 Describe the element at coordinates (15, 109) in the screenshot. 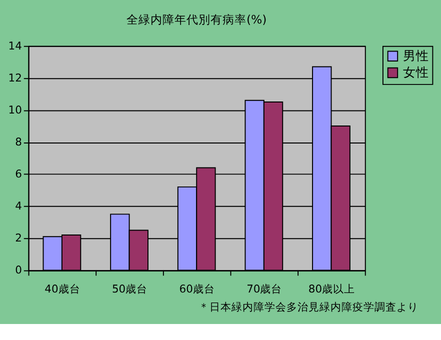

I see `y-tick-label: 10` at that location.